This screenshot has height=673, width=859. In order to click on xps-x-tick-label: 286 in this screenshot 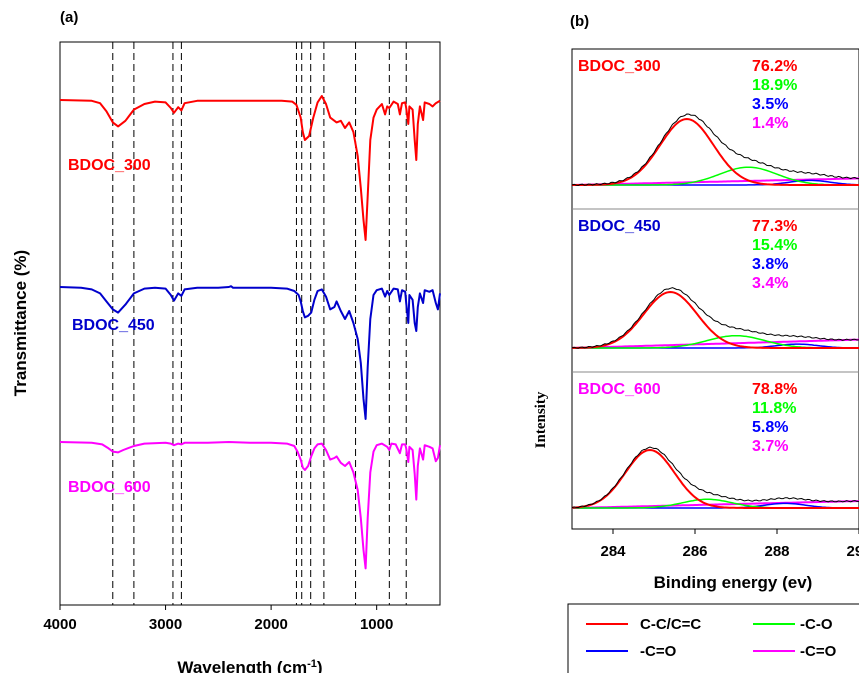, I will do `click(694, 551)`.